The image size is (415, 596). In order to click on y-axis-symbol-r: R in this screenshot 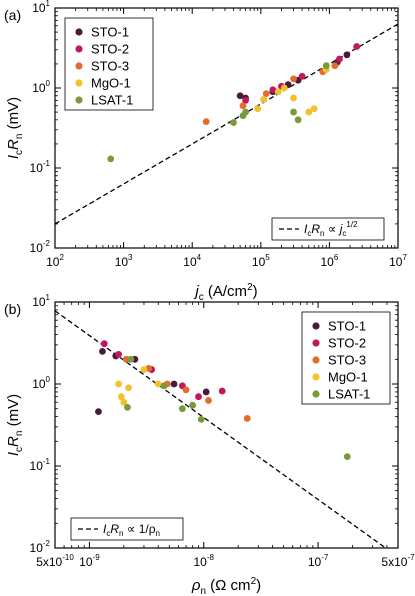, I will do `click(13, 144)`.